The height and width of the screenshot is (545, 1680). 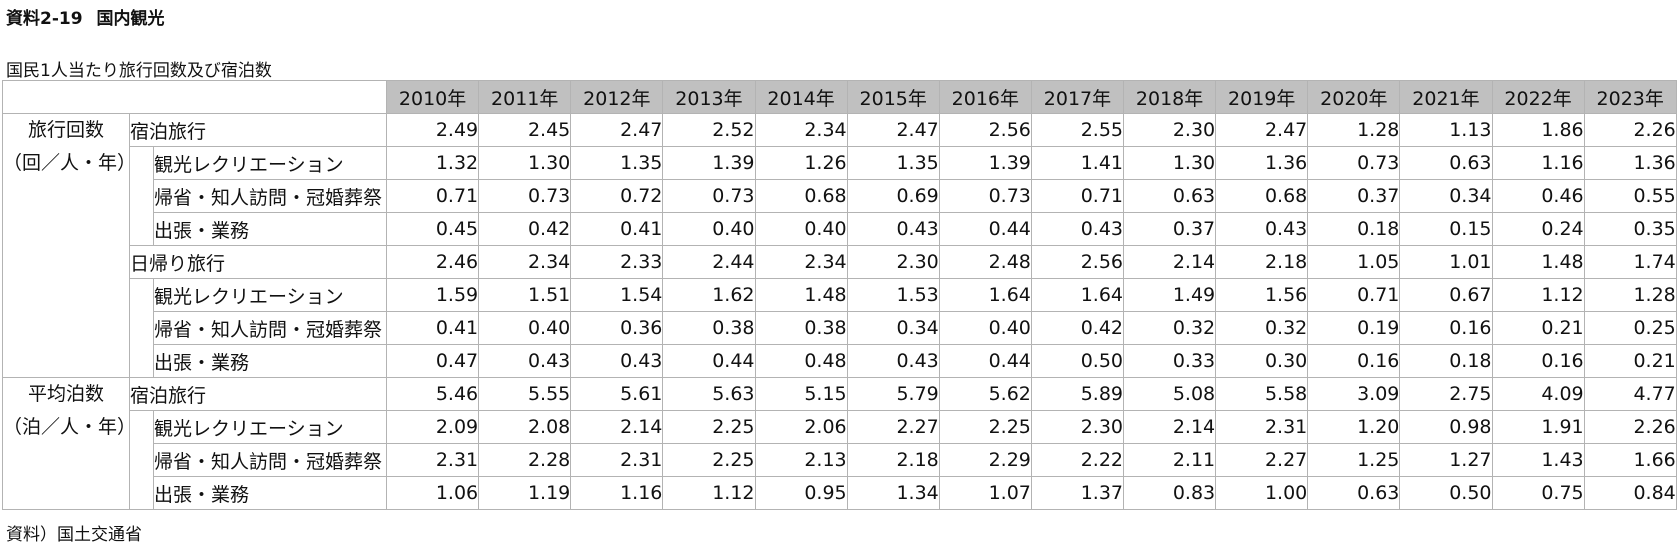 What do you see at coordinates (1538, 493) in the screenshot?
I see `value-cell: 0.75` at bounding box center [1538, 493].